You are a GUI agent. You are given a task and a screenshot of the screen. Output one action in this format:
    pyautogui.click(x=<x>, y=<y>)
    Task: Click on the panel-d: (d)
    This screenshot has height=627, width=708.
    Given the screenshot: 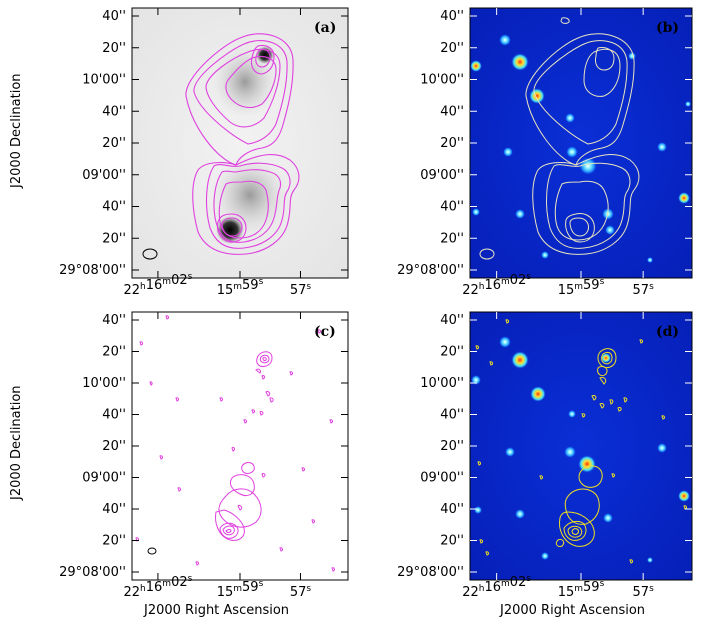 What is the action you would take?
    pyautogui.click(x=581, y=446)
    